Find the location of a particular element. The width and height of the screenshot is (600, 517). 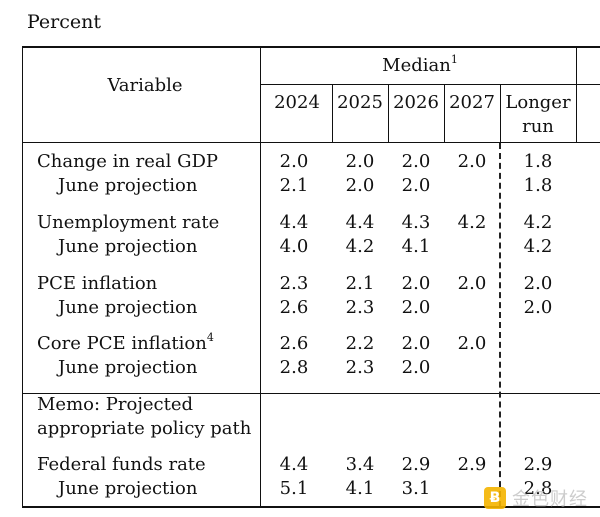

value-cell-2024: 4.0 is located at coordinates (294, 246).